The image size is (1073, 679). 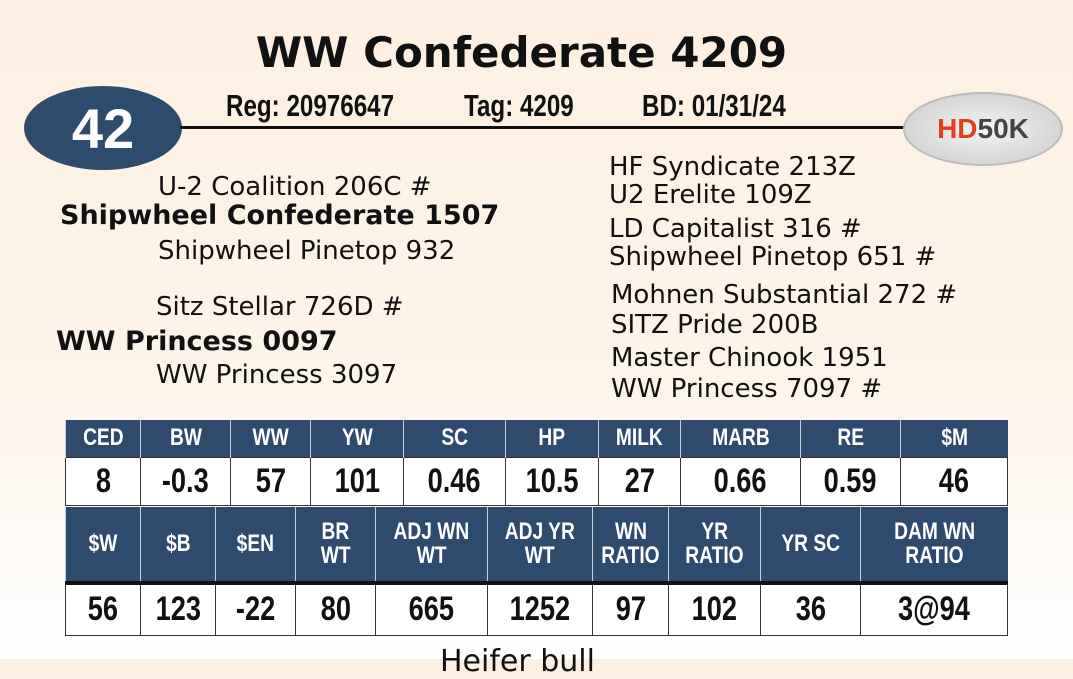 What do you see at coordinates (280, 215) in the screenshot?
I see `sire: Shipwheel Confederate 1507` at bounding box center [280, 215].